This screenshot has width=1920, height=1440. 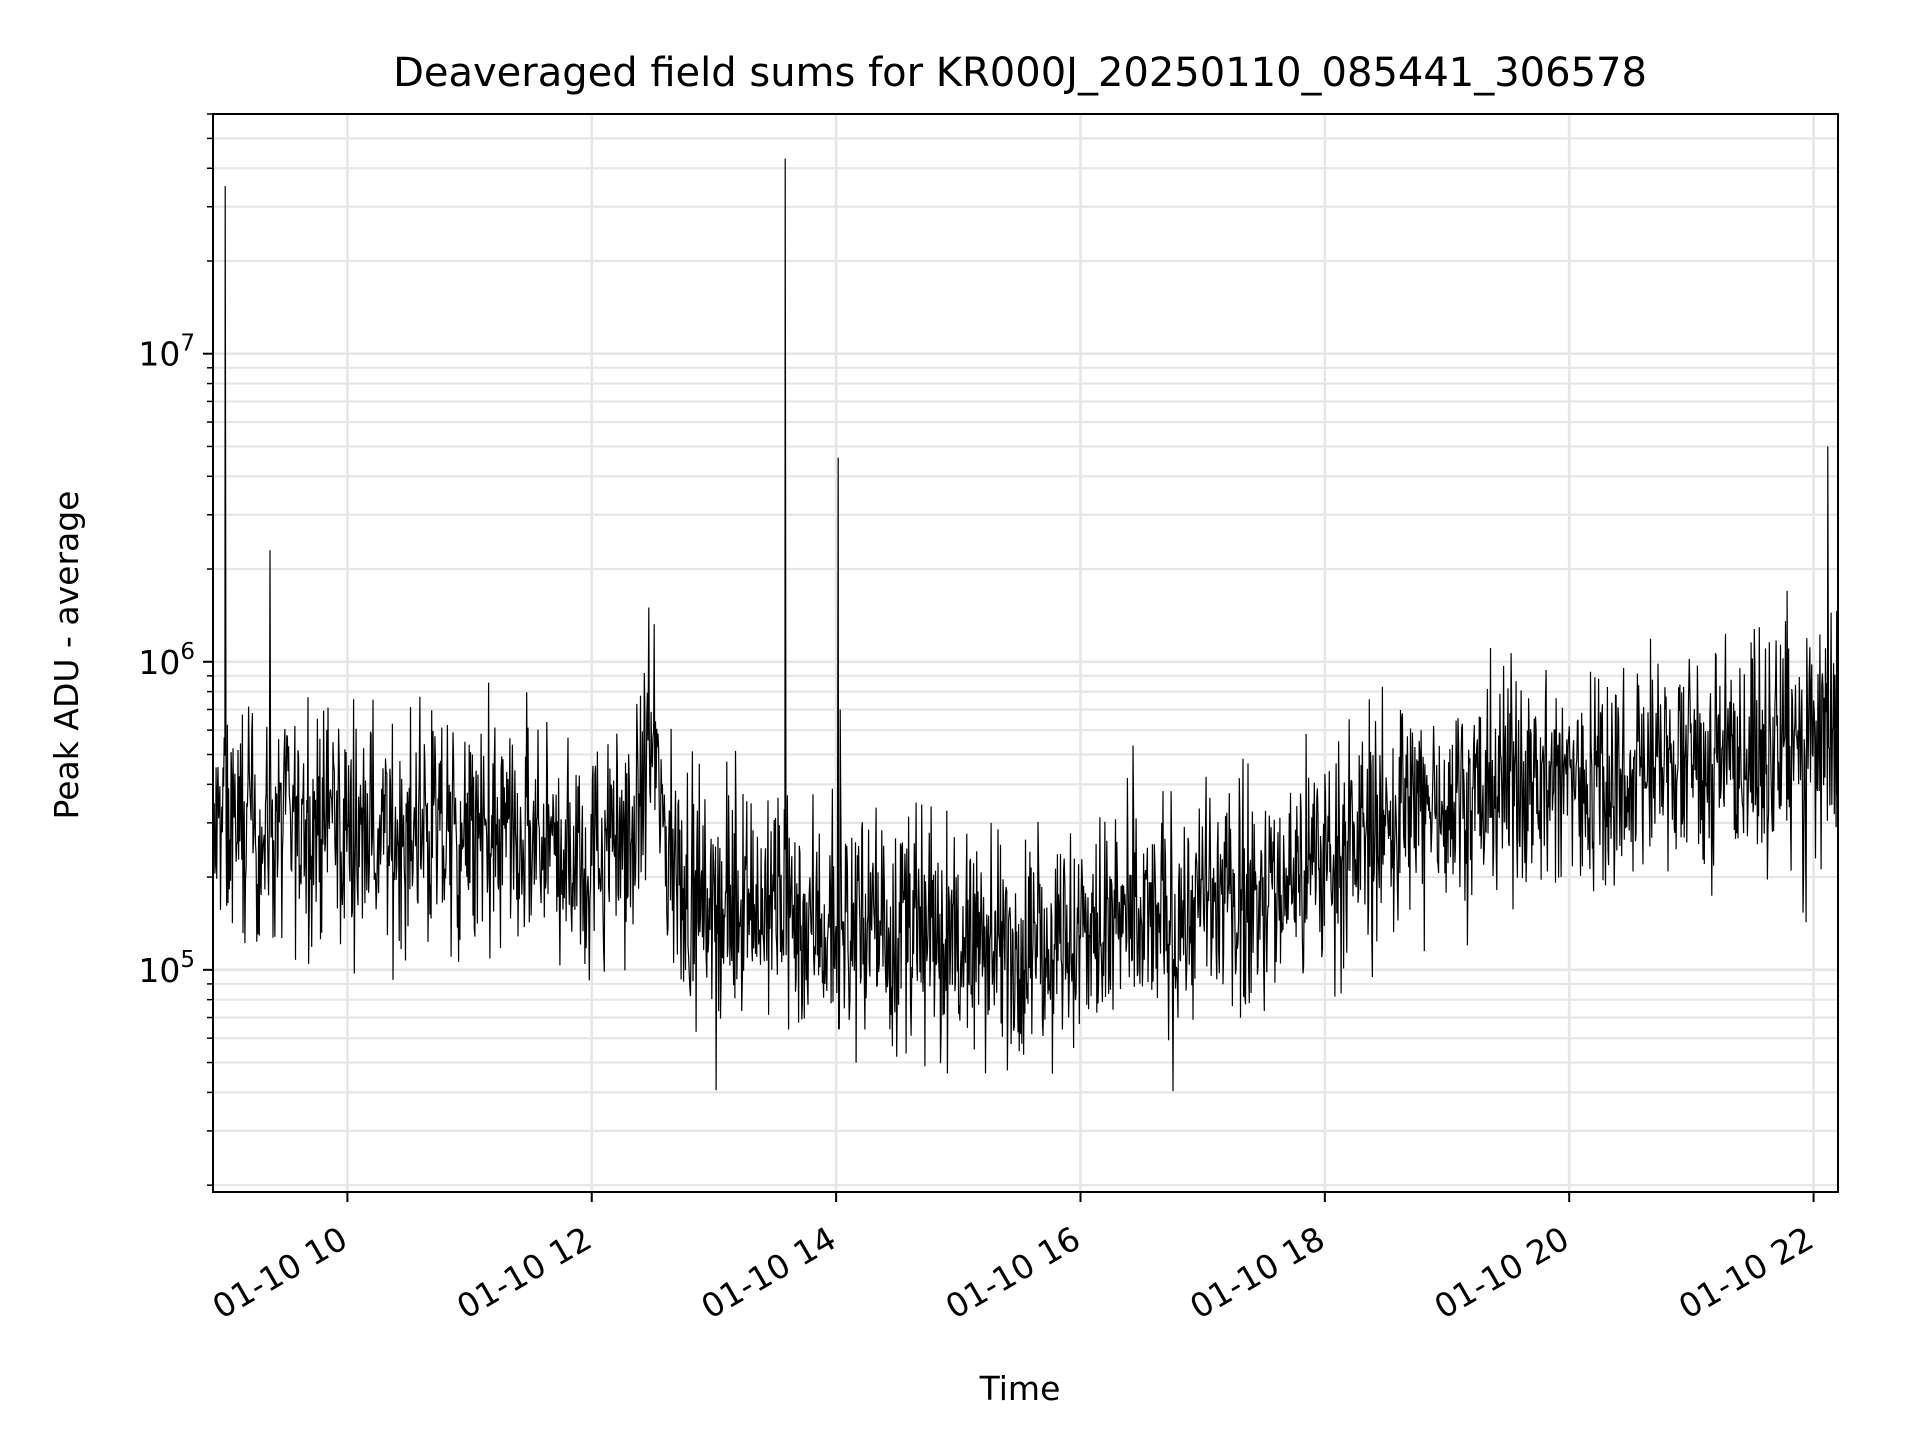 What do you see at coordinates (66, 655) in the screenshot?
I see `y-axis-label: Peak ADU - average` at bounding box center [66, 655].